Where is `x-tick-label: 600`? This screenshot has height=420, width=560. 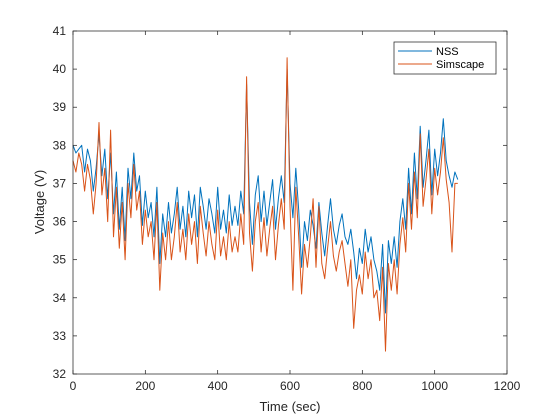
x-tick-label: 600 is located at coordinates (290, 386).